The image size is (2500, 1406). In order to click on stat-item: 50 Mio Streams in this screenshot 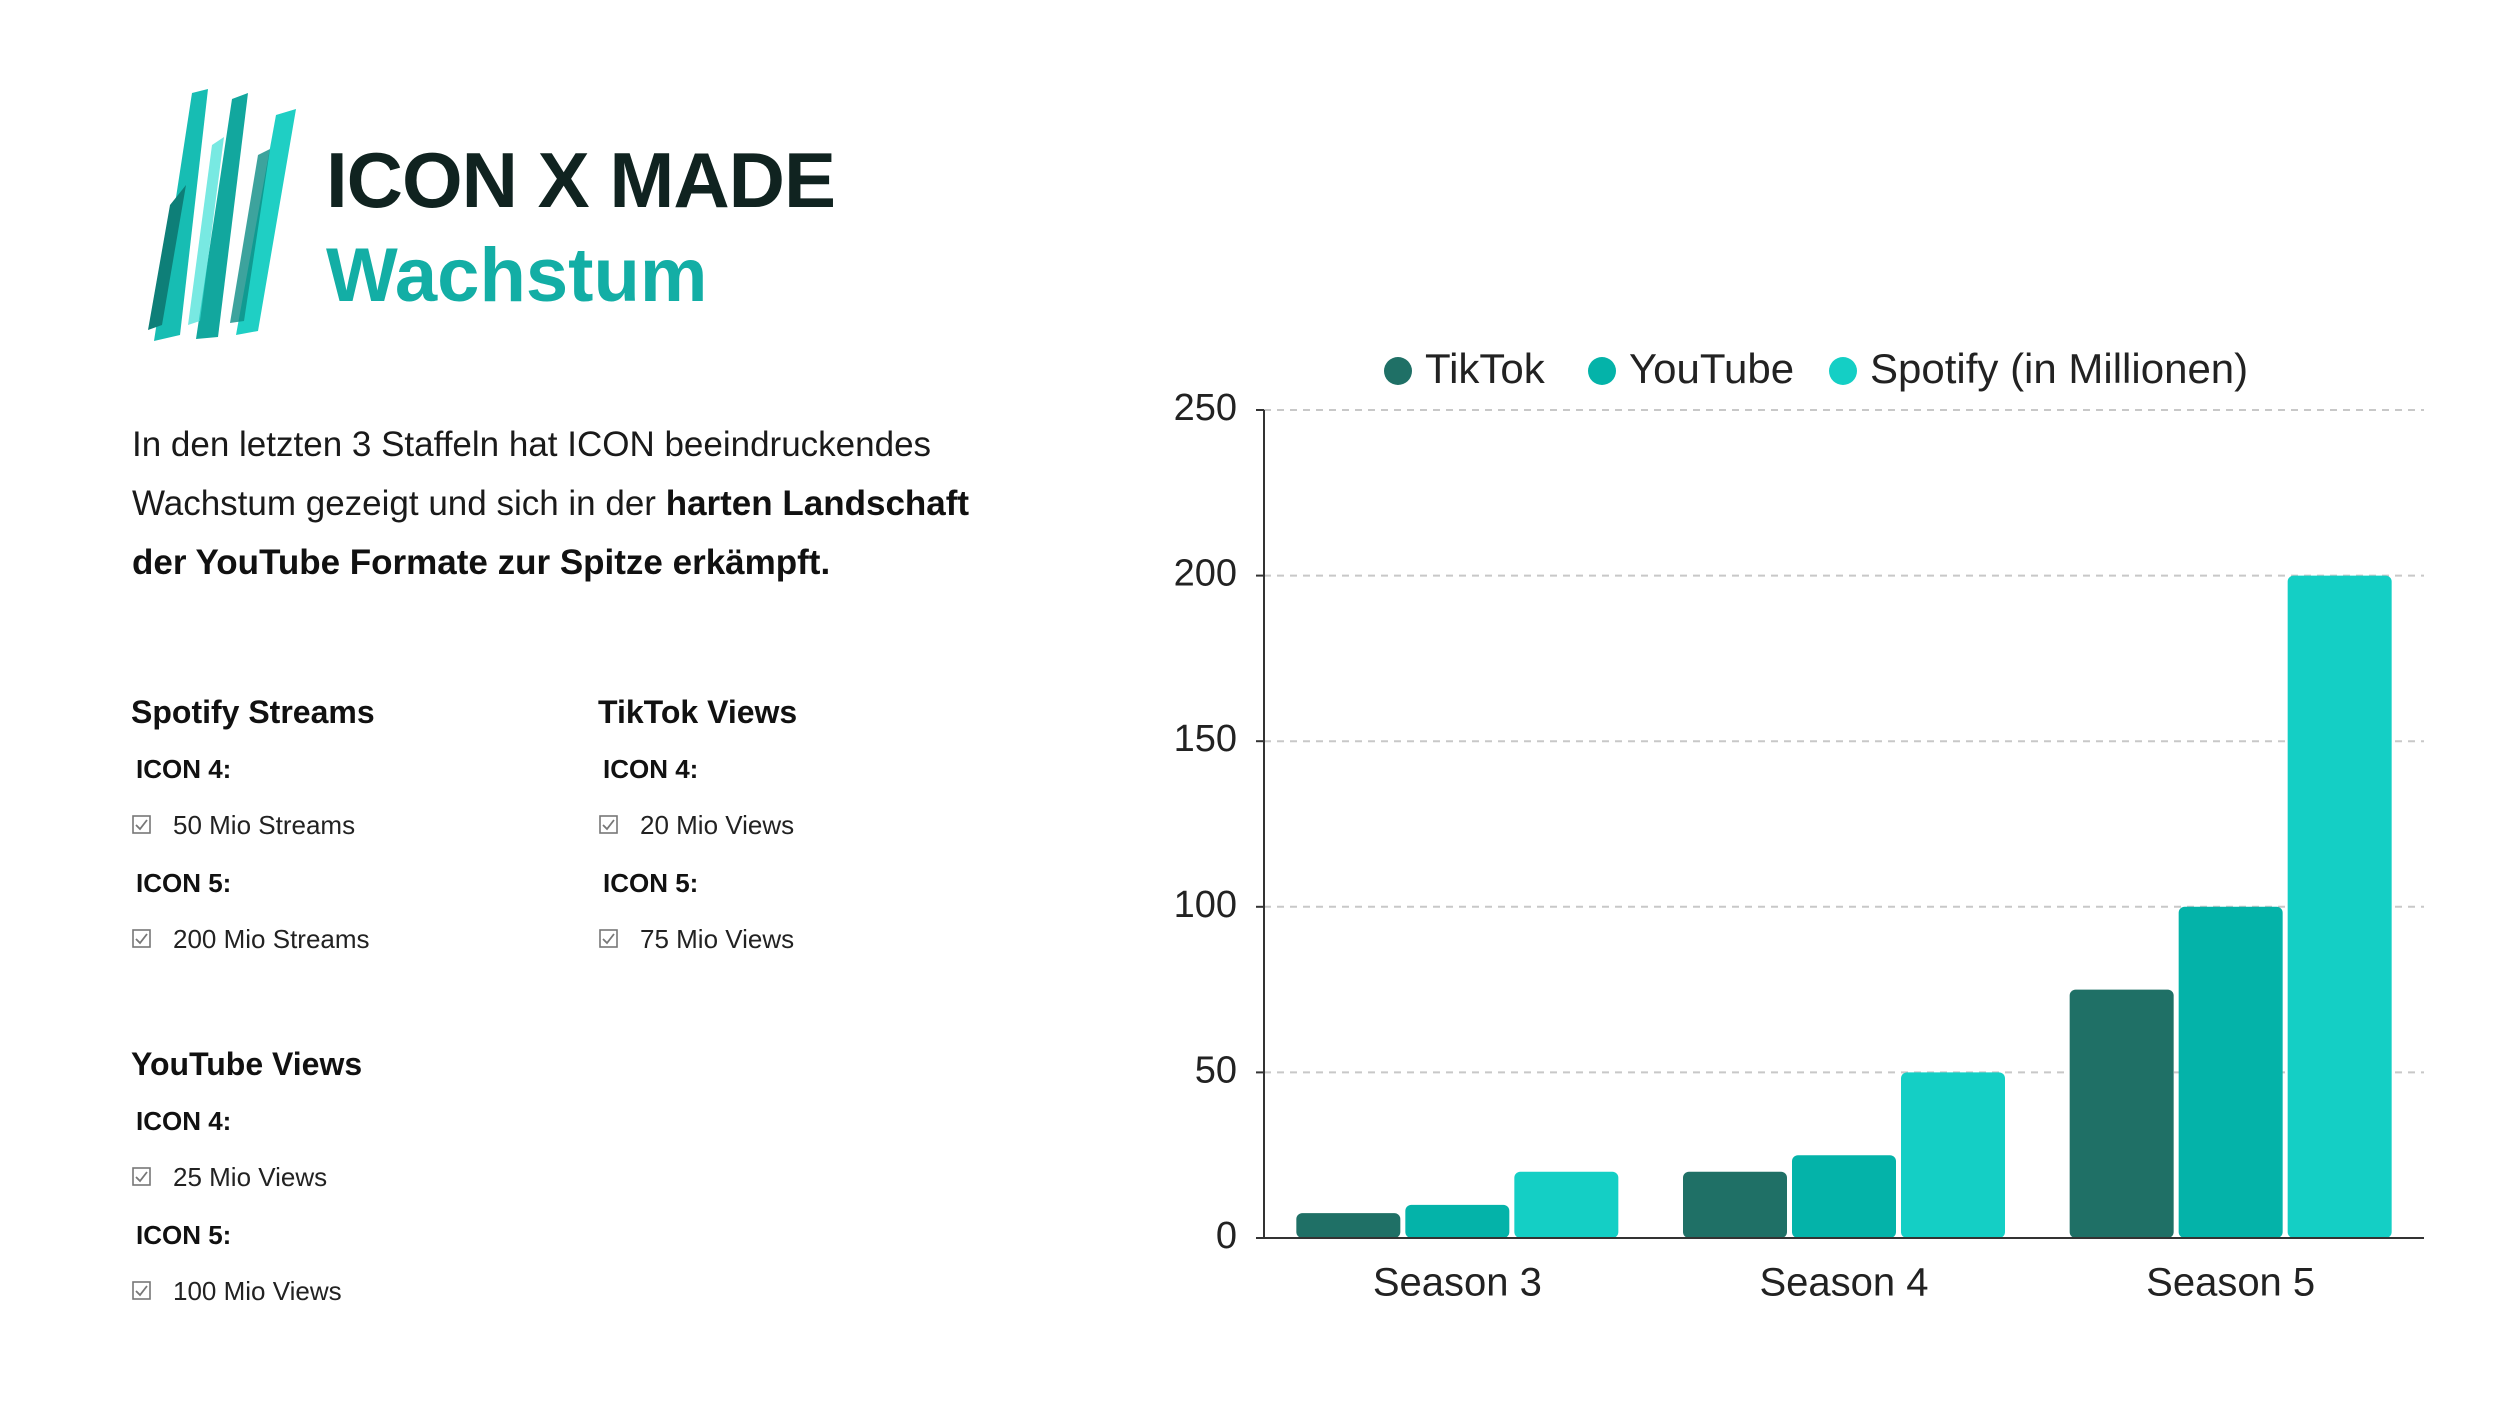, I will do `click(264, 825)`.